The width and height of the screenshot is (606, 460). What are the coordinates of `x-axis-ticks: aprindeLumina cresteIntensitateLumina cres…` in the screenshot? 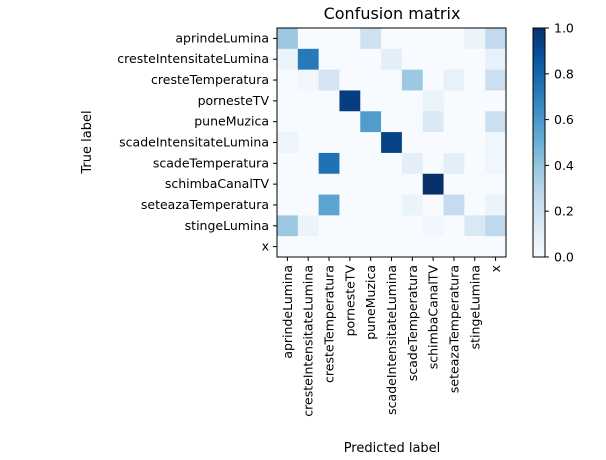 It's located at (391, 337).